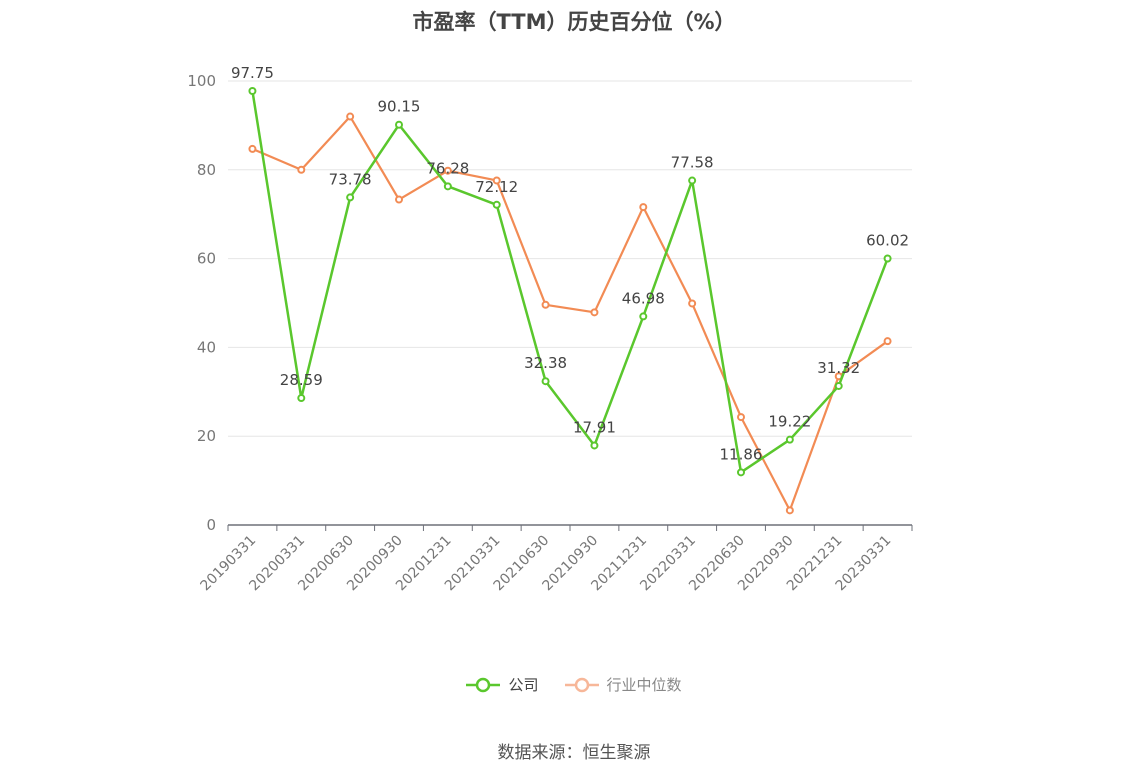 Image resolution: width=1148 pixels, height=776 pixels. What do you see at coordinates (399, 107) in the screenshot?
I see `data-label: 90.15` at bounding box center [399, 107].